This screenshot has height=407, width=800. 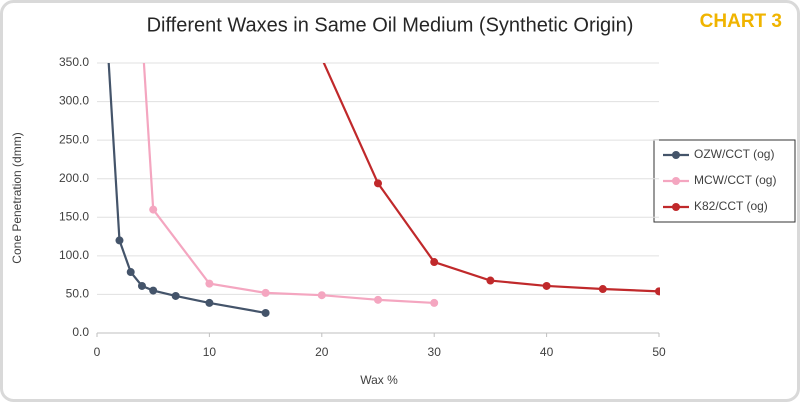 What do you see at coordinates (17, 197) in the screenshot?
I see `y-axis-label: Cone Penetration (dmm)` at bounding box center [17, 197].